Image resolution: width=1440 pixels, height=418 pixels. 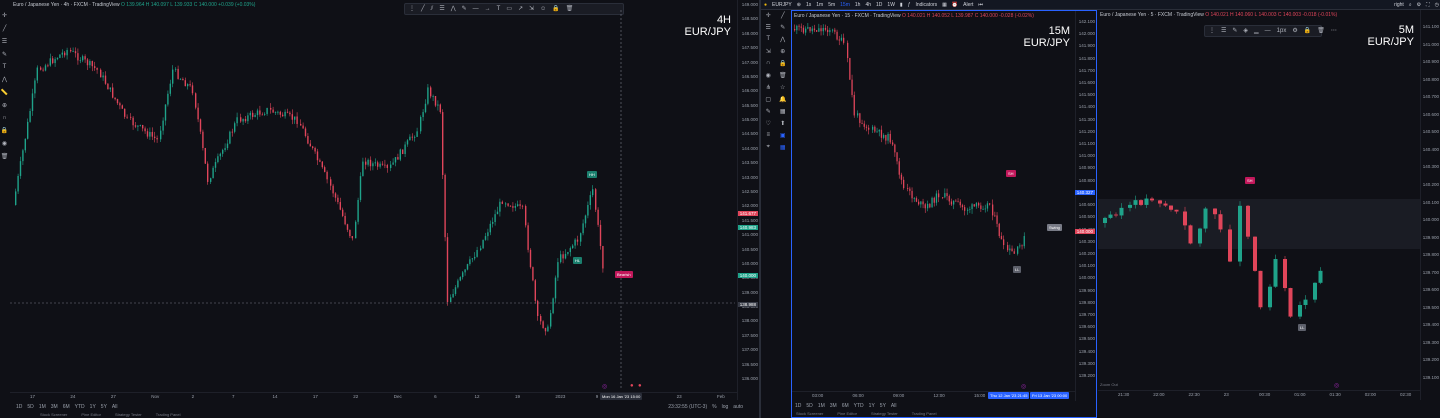 What do you see at coordinates (783, 100) in the screenshot?
I see `bell-icon: 🔔` at bounding box center [783, 100].